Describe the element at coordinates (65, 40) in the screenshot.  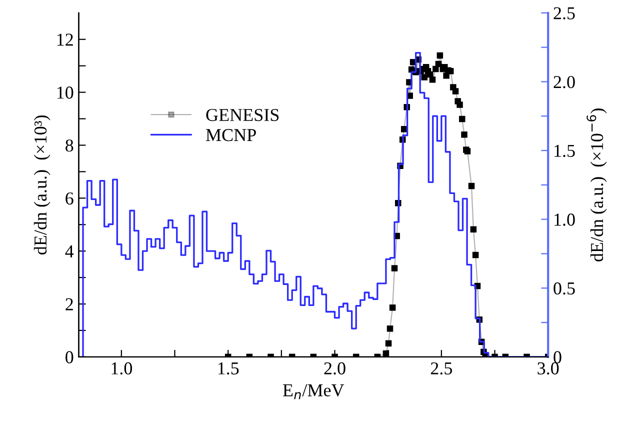
I see `y-tick-label: 12` at that location.